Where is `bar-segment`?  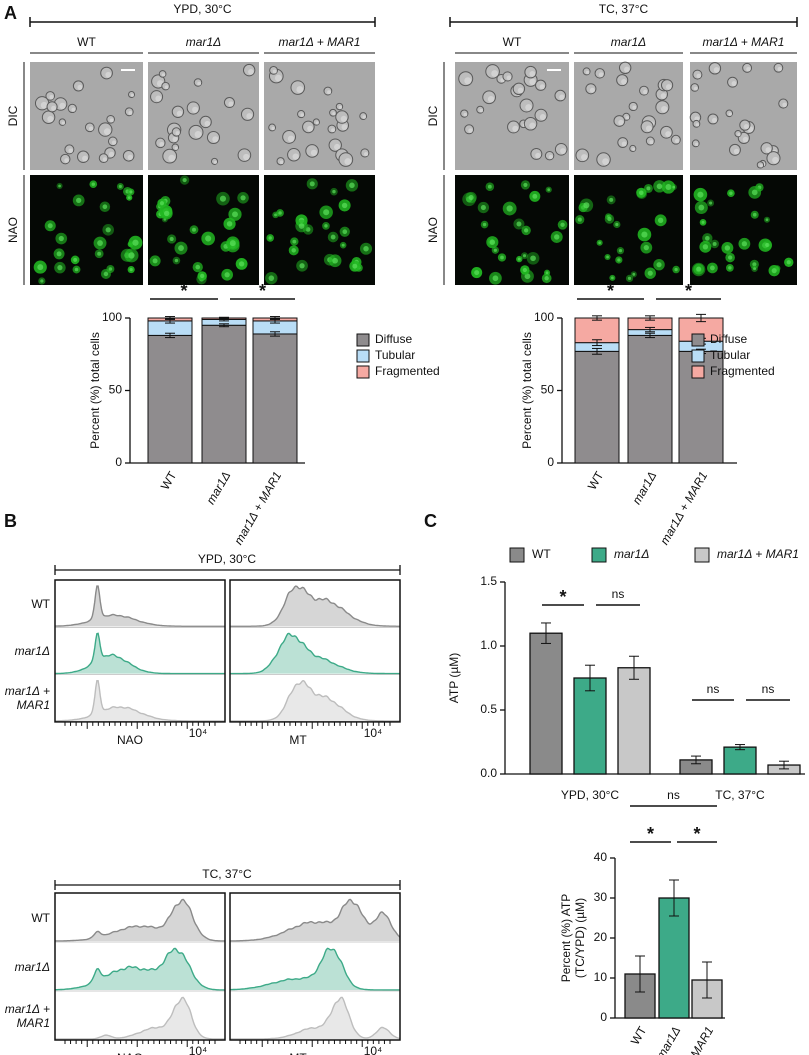 bar-segment is located at coordinates (170, 399).